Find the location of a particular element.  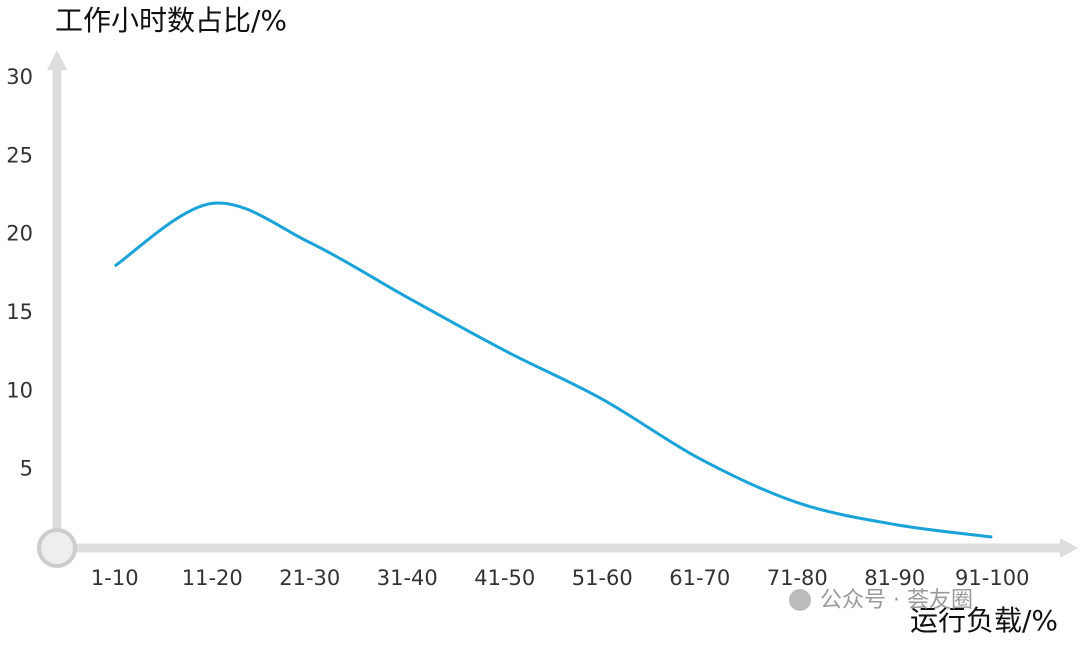

y-axis-title: 工作小时数占比/% is located at coordinates (171, 20).